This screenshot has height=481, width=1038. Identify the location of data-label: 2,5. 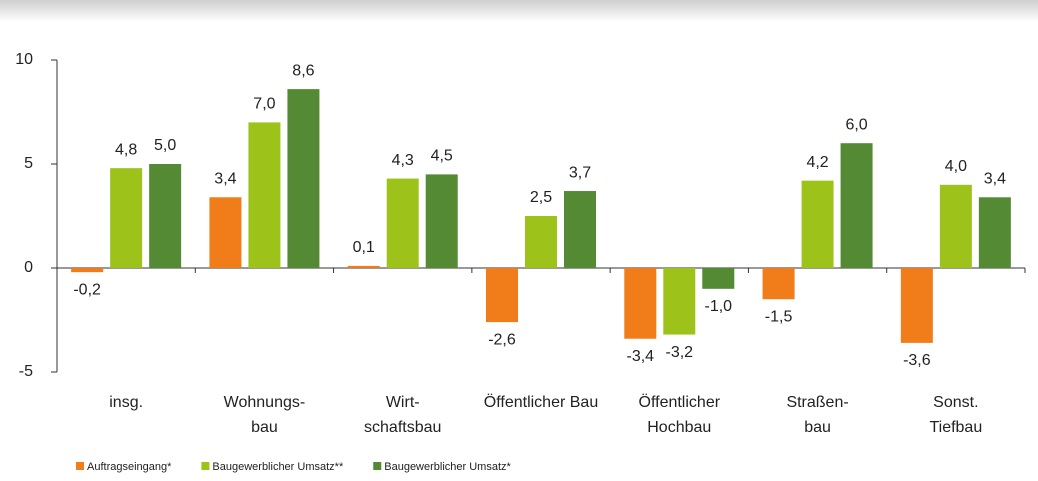
(541, 197).